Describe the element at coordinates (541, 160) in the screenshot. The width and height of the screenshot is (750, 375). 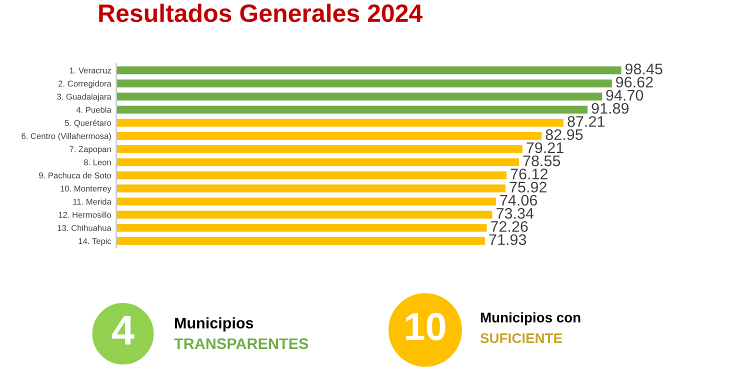
I see `data-label: 78.55` at that location.